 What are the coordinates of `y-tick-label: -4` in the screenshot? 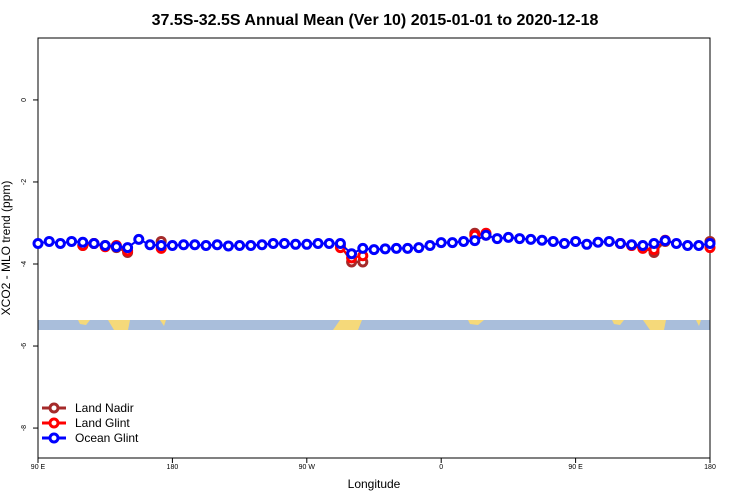 It's located at (24, 264).